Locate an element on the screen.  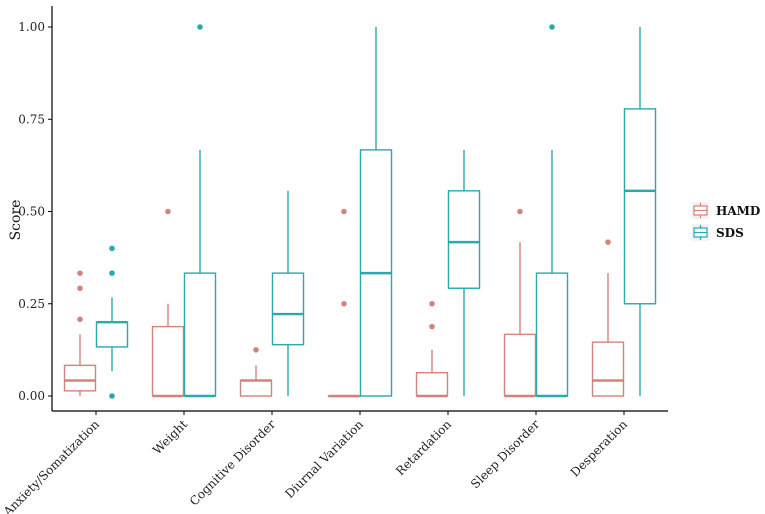
legend: HAMD SDS is located at coordinates (726, 221).